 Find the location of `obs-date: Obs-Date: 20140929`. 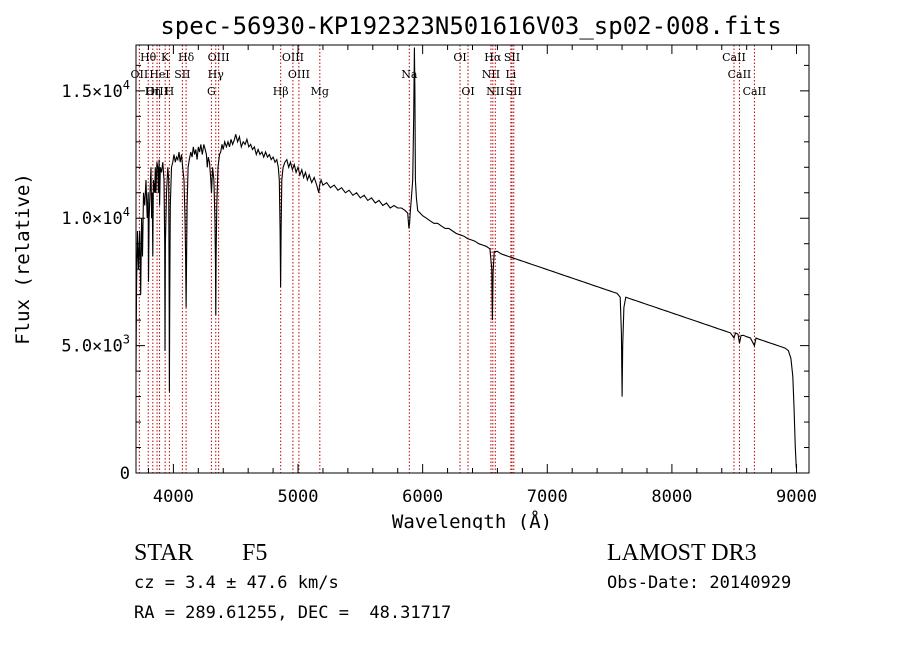

obs-date: Obs-Date: 20140929 is located at coordinates (699, 583).